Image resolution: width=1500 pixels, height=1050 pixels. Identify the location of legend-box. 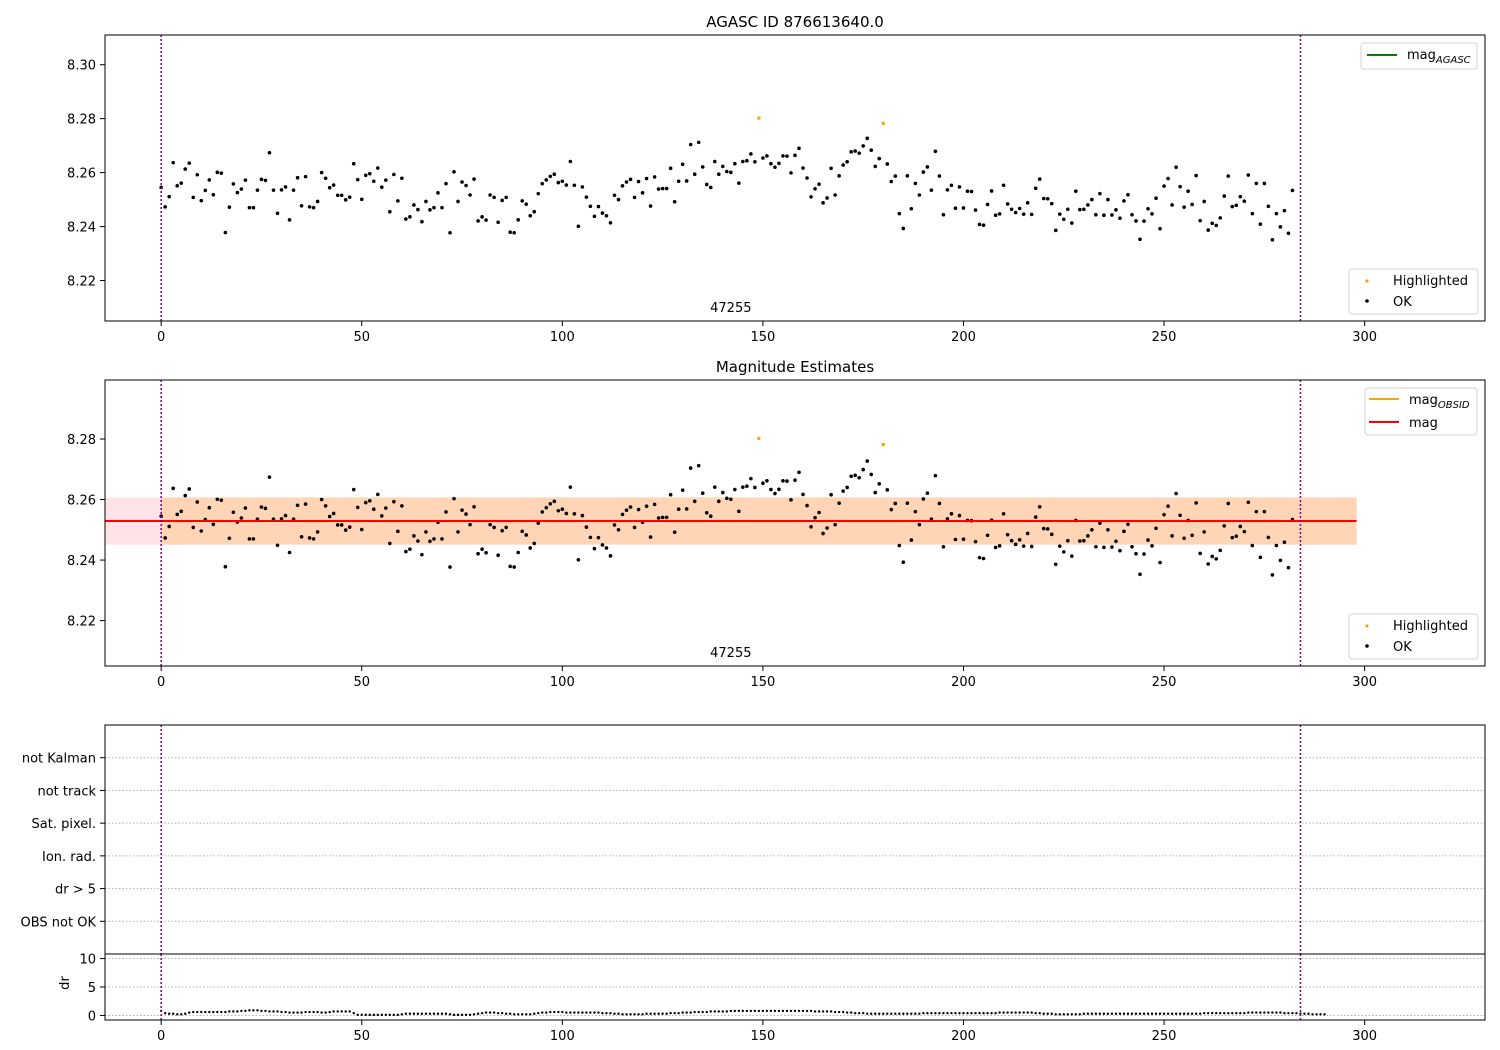
(1413, 636).